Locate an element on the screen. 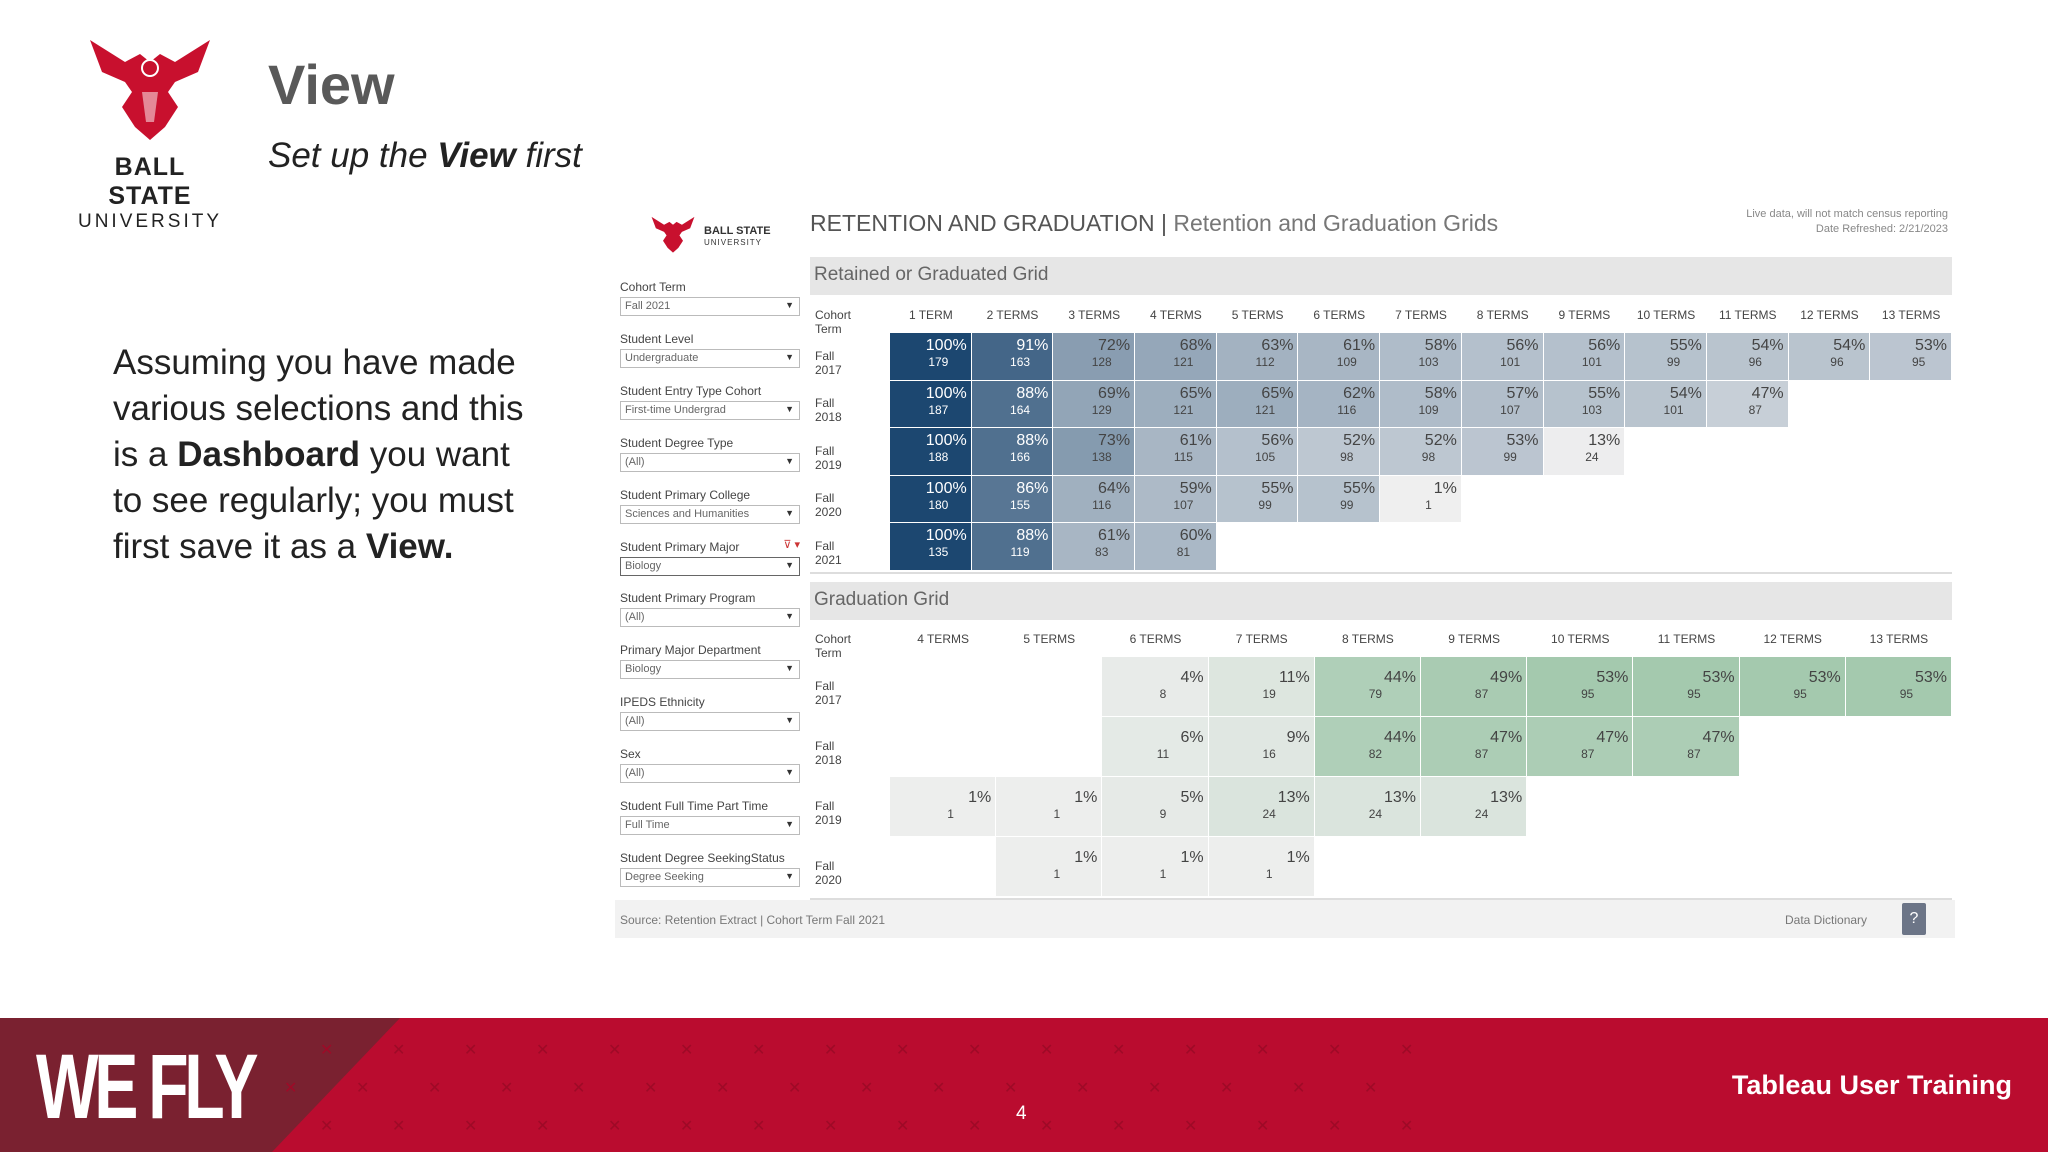 The image size is (2048, 1152). filter-dropdown: First-time Undergrad ▼ is located at coordinates (710, 410).